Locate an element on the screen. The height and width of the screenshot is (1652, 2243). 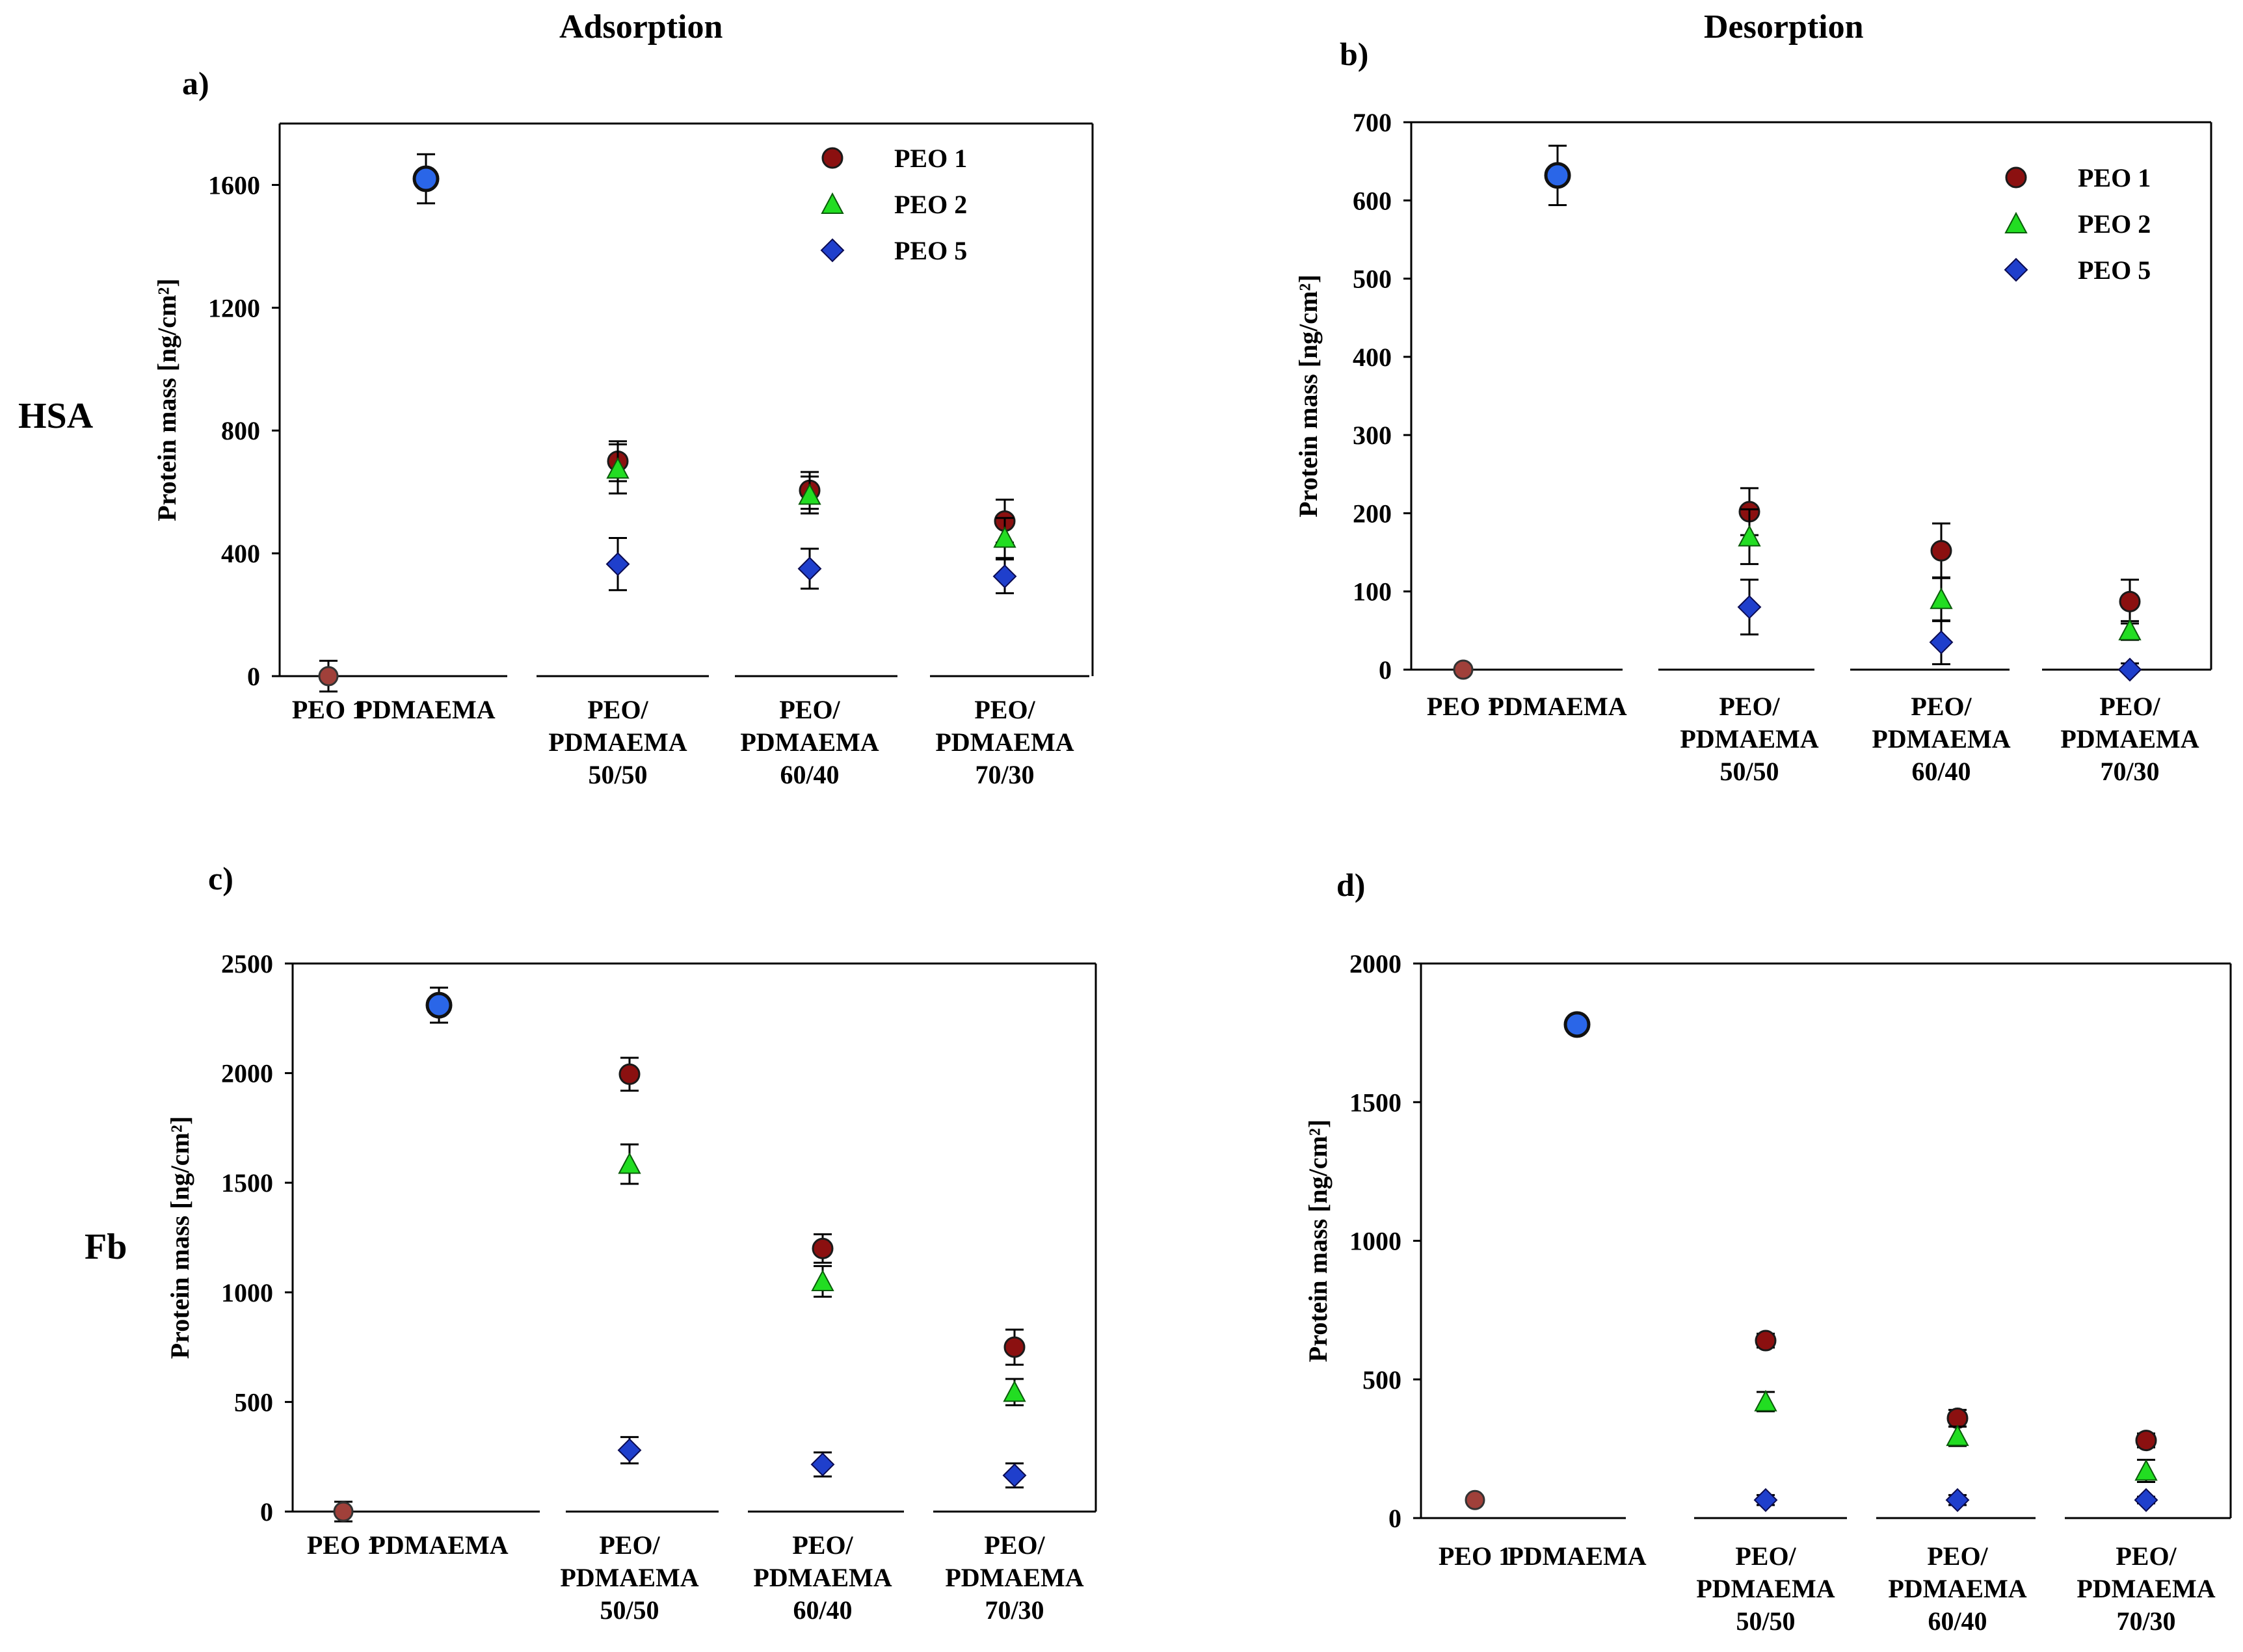
y-tick-label: 800 is located at coordinates (240, 430).